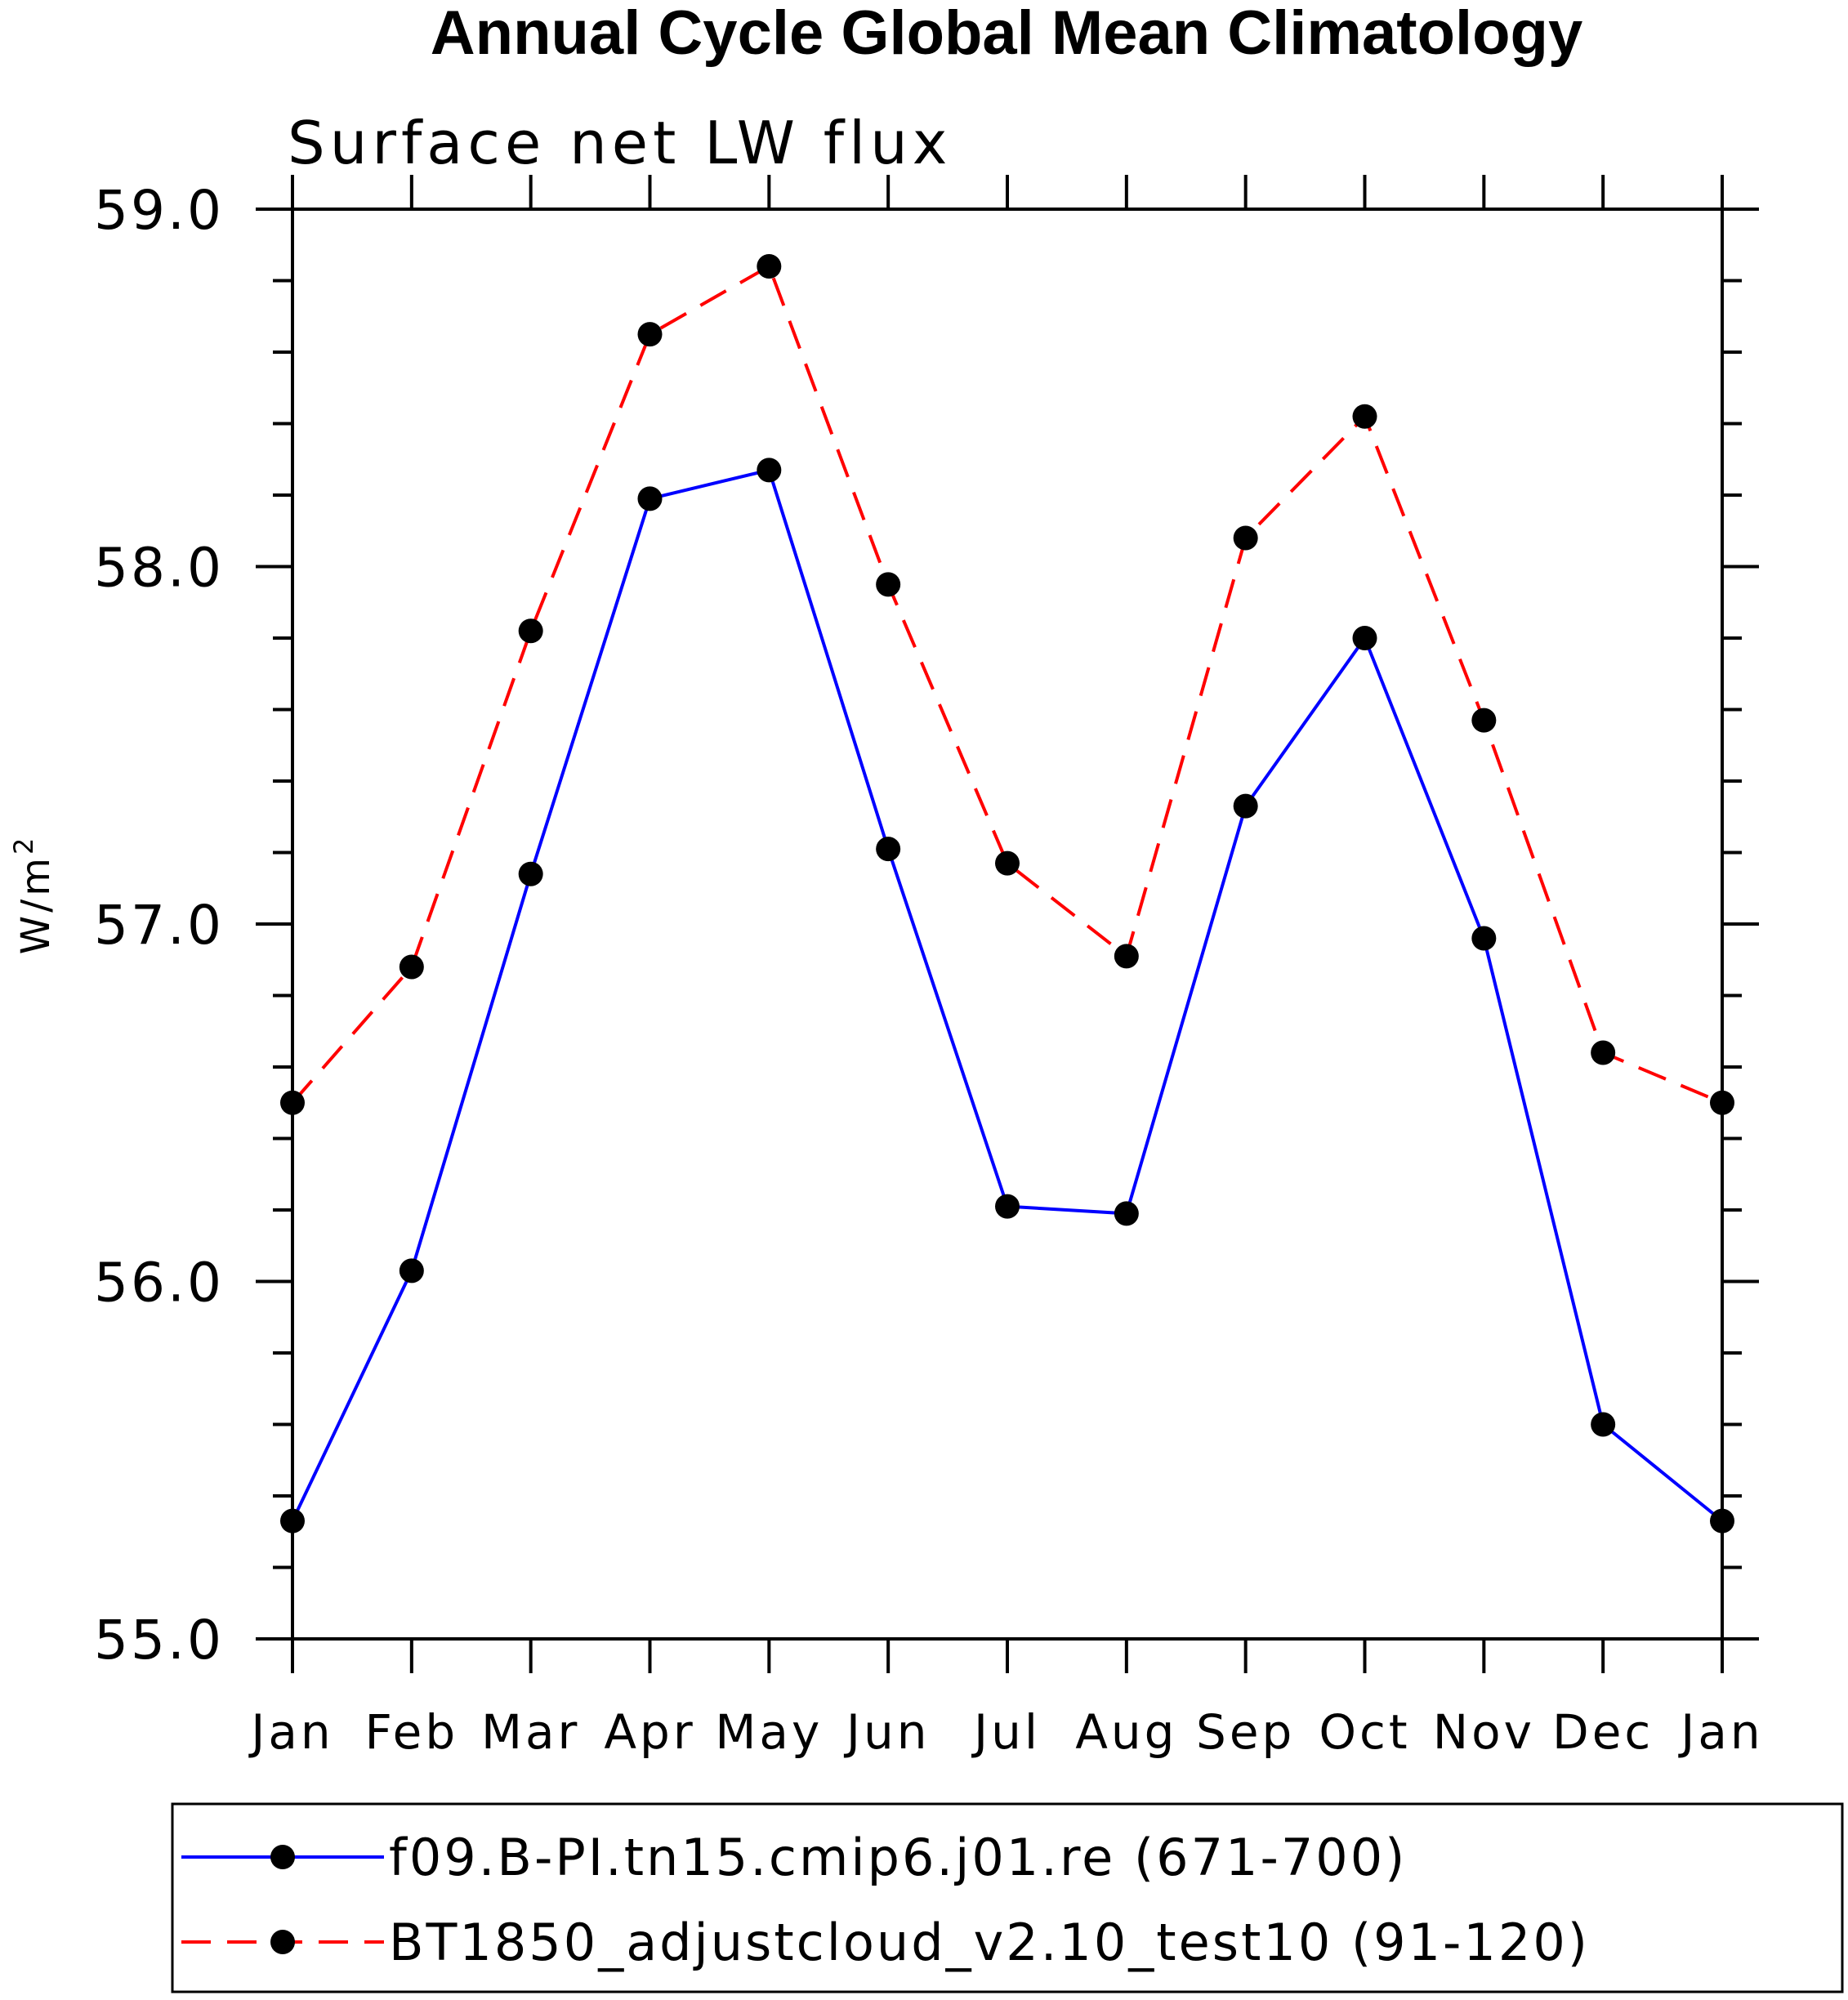  I want to click on x-tick-label: May, so click(769, 1732).